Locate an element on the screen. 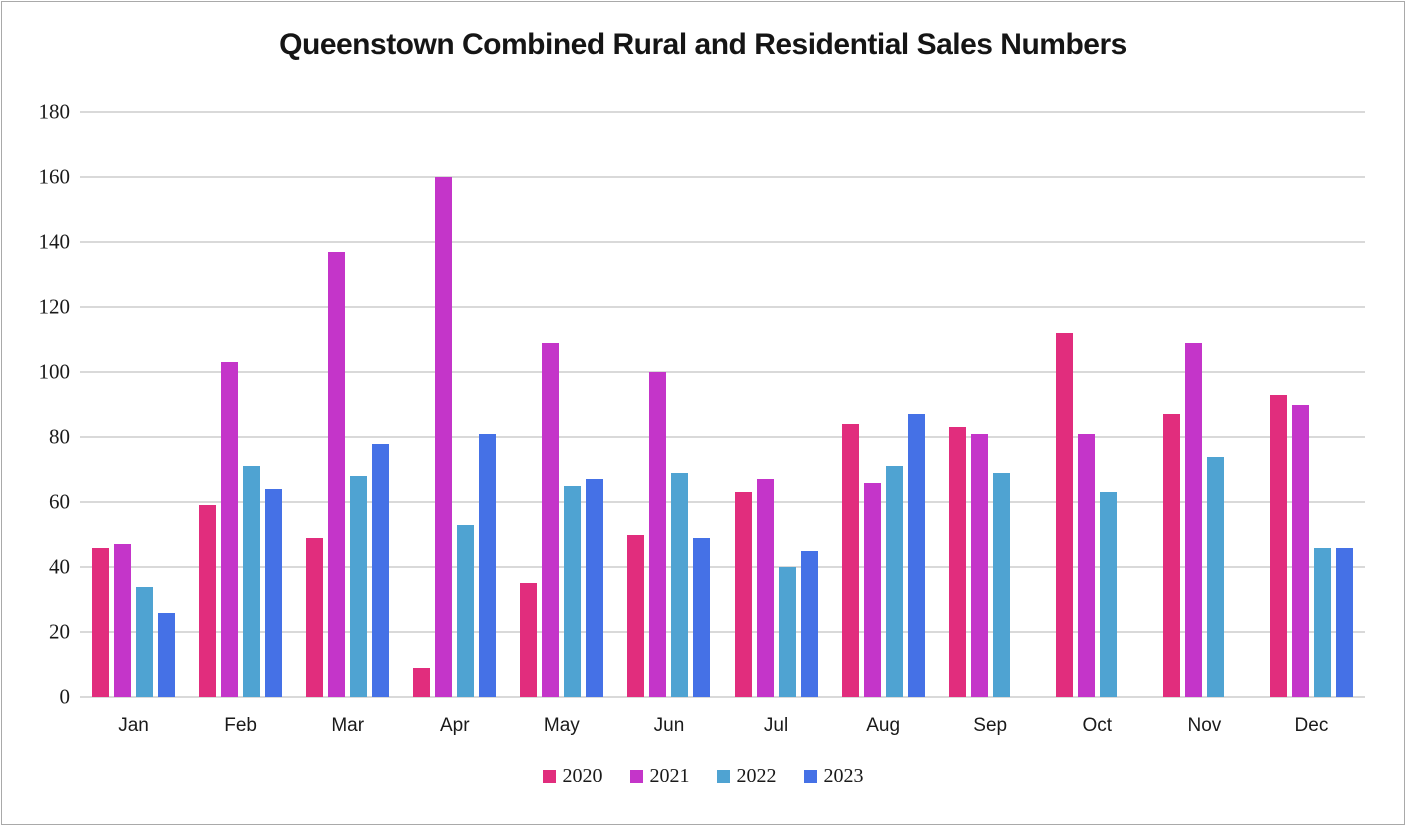 The image size is (1406, 826). y-axis-tick-label-60: 60 is located at coordinates (59, 501).